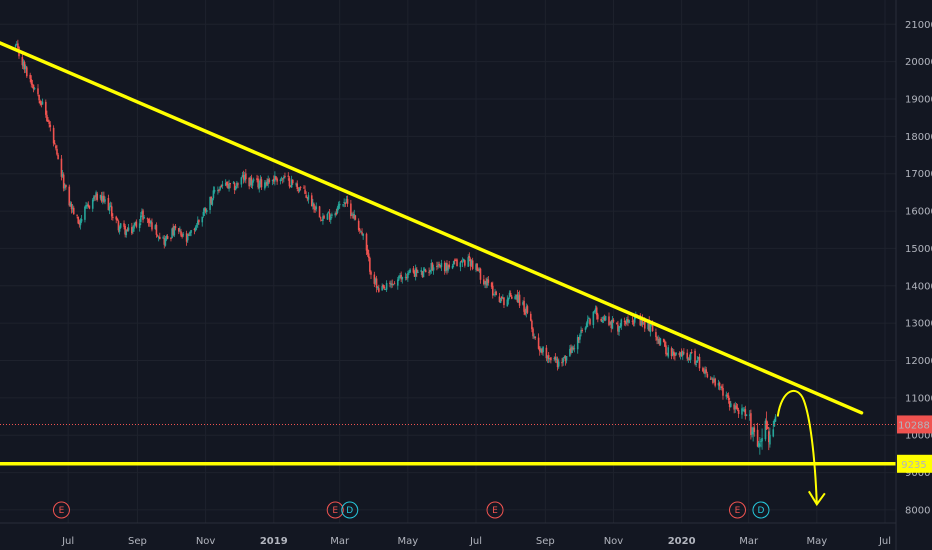  I want to click on price-tick-label: 19000, so click(918, 99).